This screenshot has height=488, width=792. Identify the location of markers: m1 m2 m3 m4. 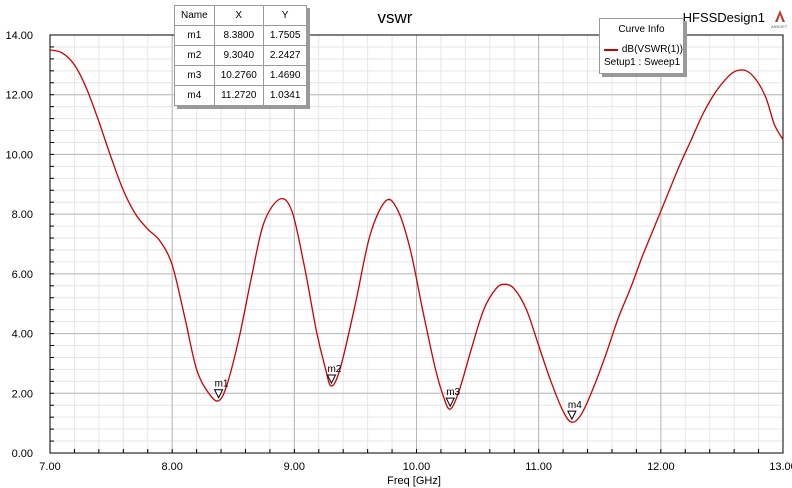
(397, 392).